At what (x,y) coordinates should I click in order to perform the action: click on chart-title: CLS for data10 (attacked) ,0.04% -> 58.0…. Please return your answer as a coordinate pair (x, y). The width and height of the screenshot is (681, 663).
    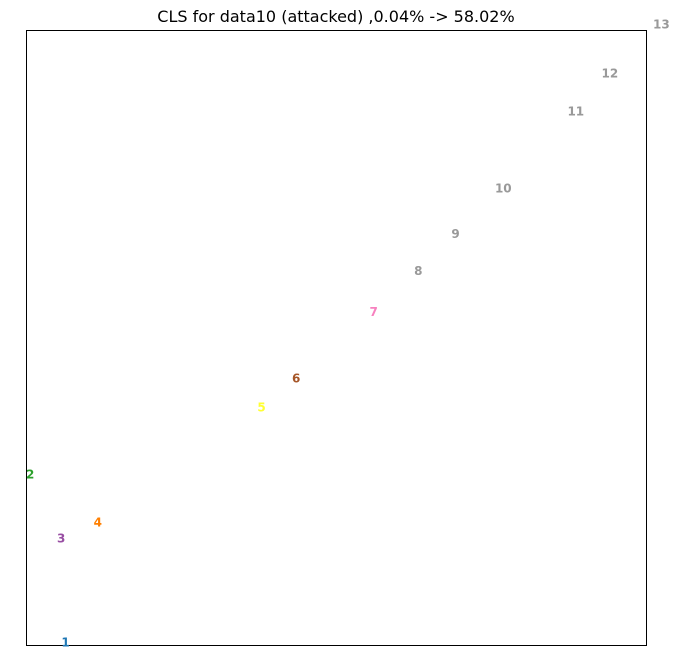
    Looking at the image, I should click on (335, 16).